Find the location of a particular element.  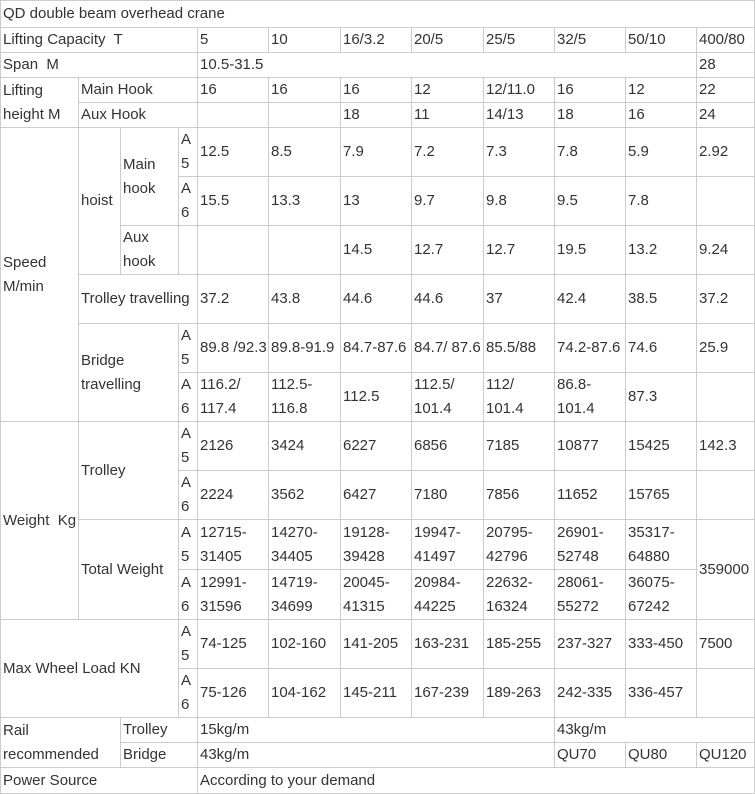

max-wheel-a6-value: 145-211 is located at coordinates (376, 693).